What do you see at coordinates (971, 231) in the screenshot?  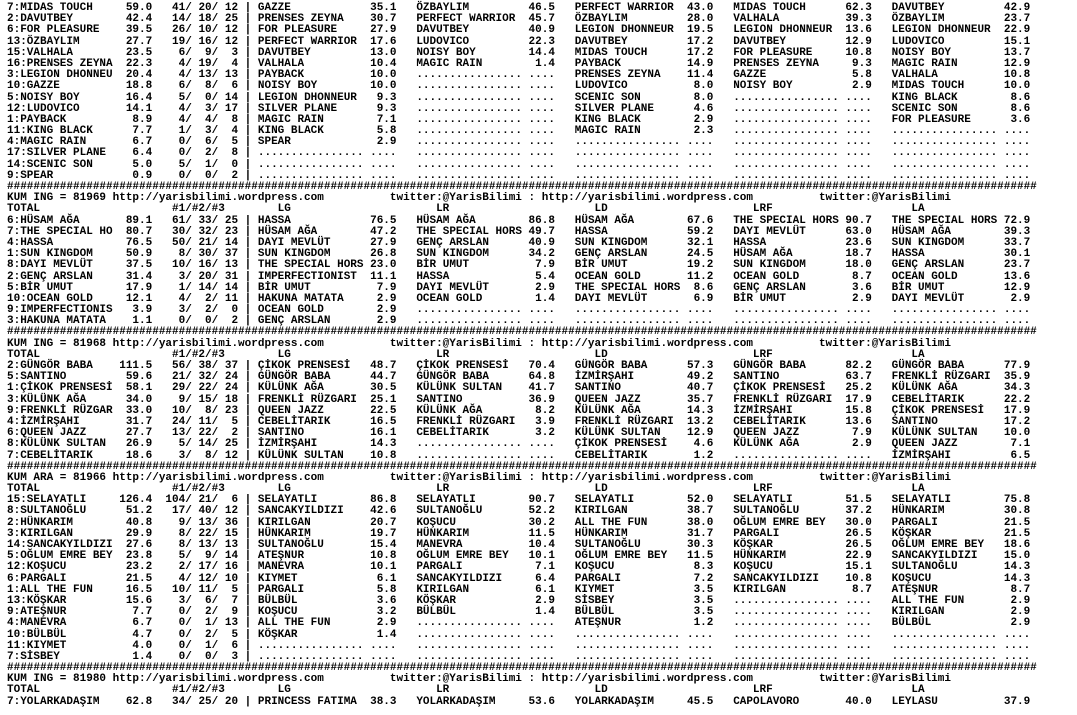 I see `la-cell: HÜSAM AĞA 39.3` at bounding box center [971, 231].